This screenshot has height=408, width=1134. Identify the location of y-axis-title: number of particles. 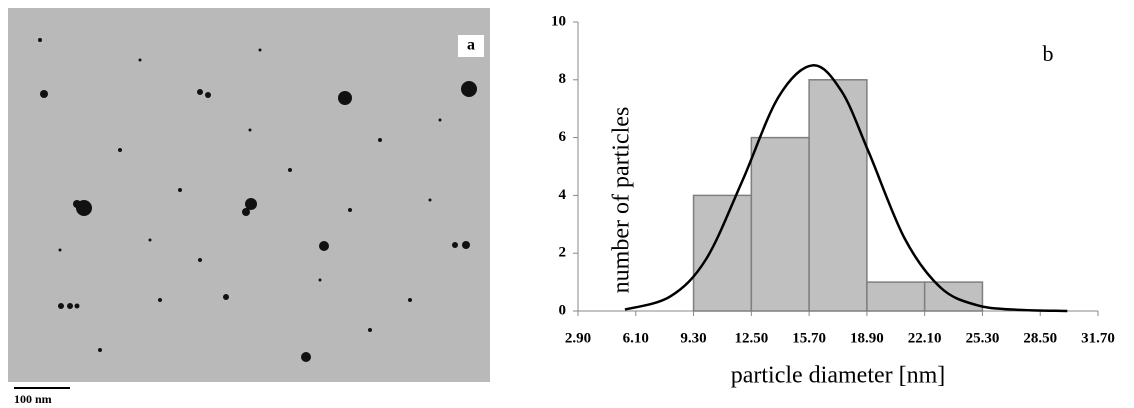
(622, 200).